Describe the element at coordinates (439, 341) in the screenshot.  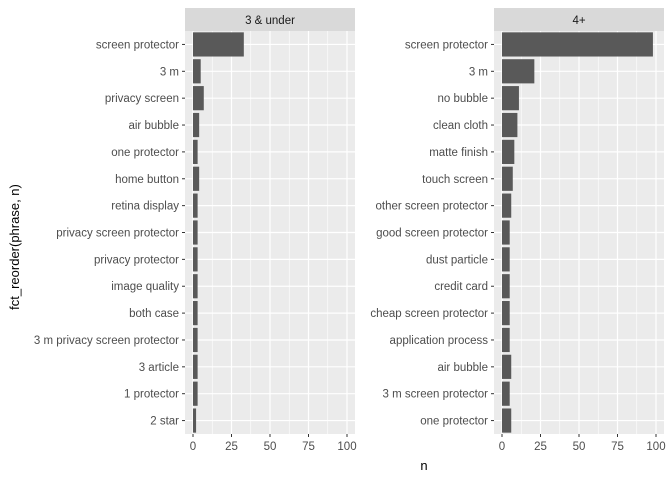
I see `y-tick-label: application process` at that location.